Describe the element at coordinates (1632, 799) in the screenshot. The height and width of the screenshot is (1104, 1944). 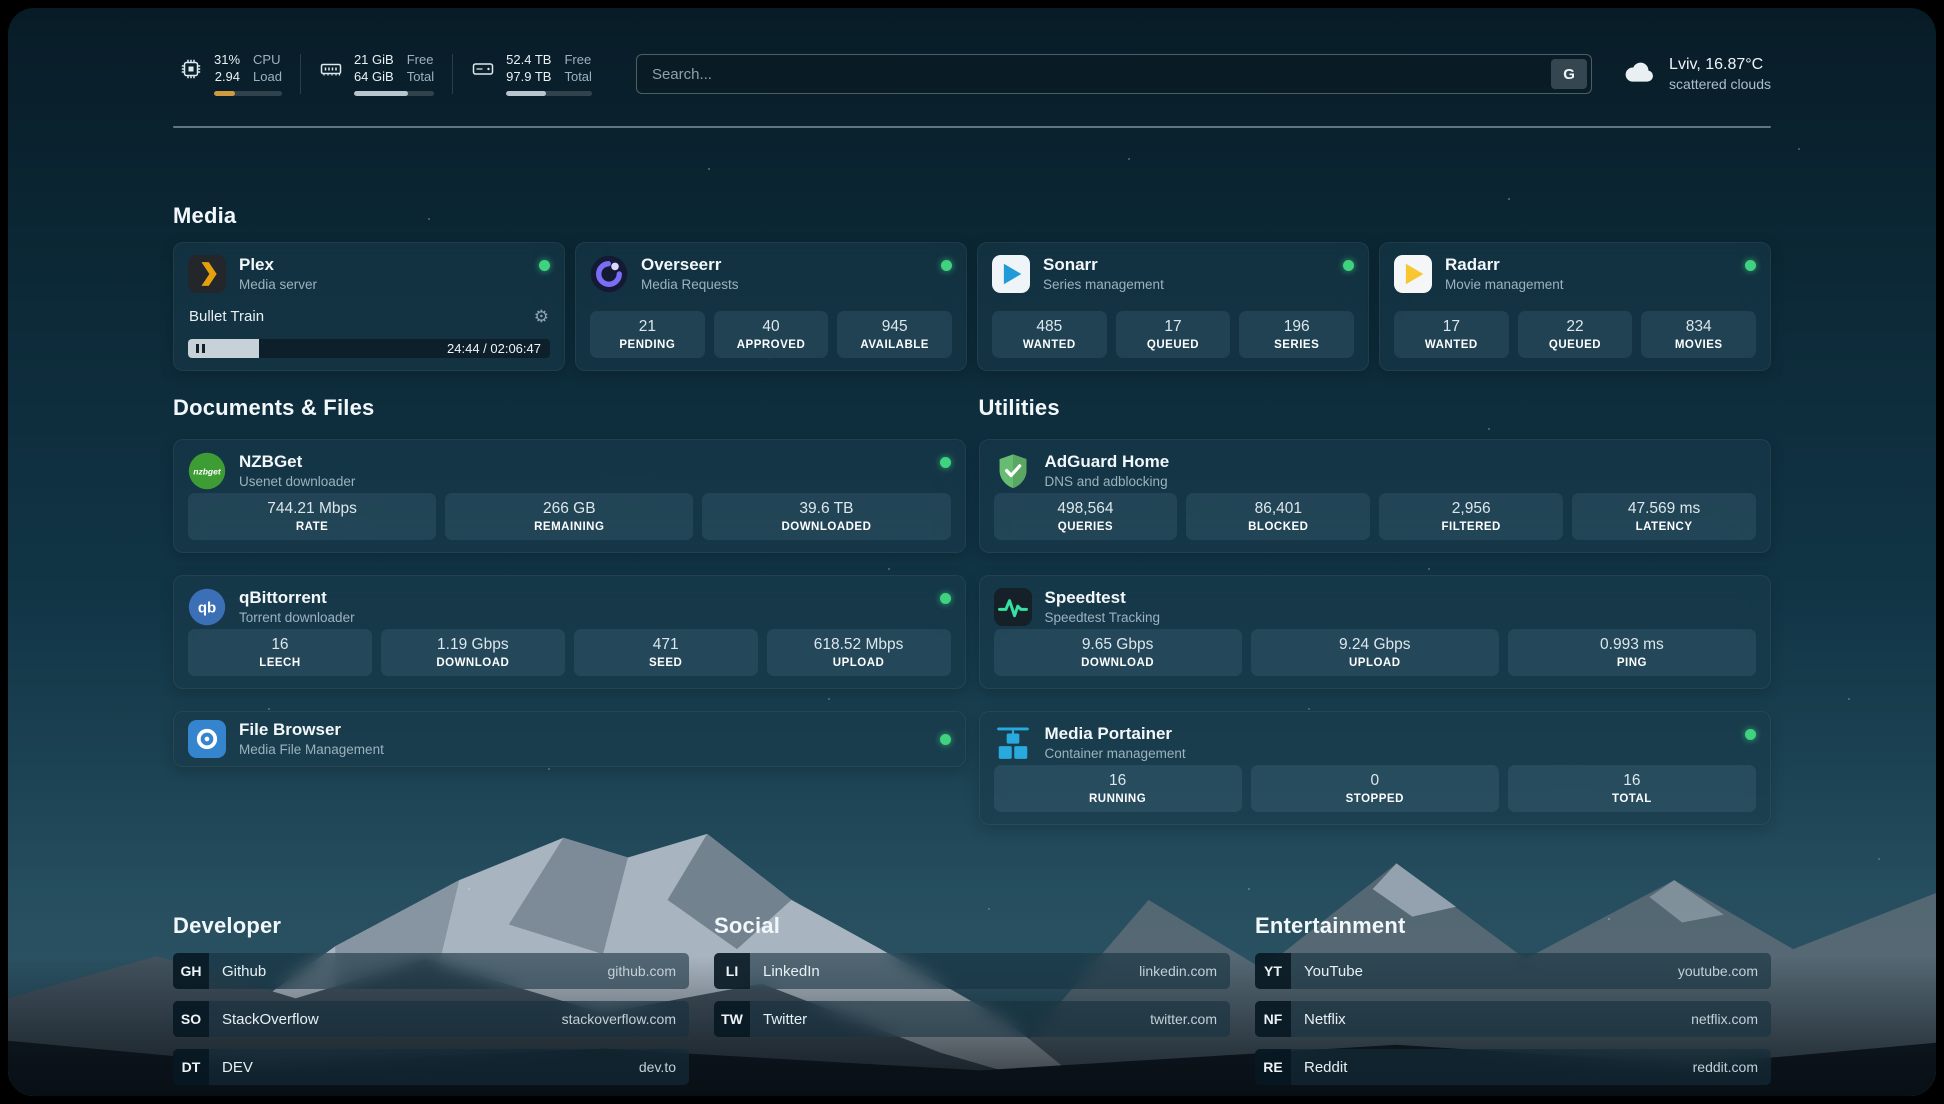
I see `stat-label: TOTAL` at that location.